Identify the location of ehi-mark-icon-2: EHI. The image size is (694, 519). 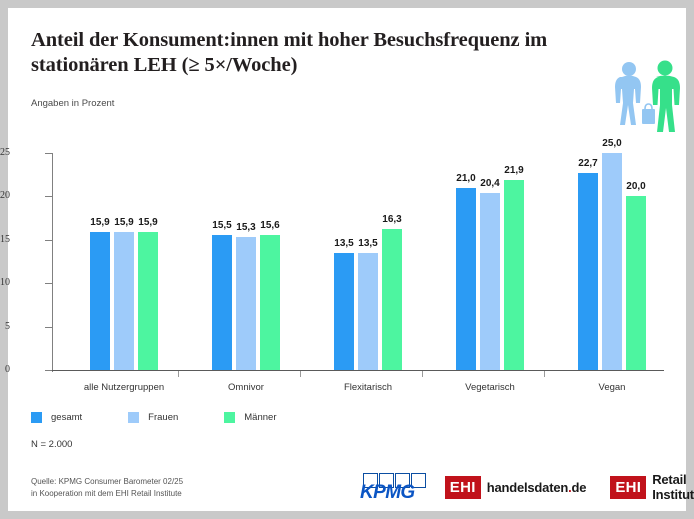
(628, 487).